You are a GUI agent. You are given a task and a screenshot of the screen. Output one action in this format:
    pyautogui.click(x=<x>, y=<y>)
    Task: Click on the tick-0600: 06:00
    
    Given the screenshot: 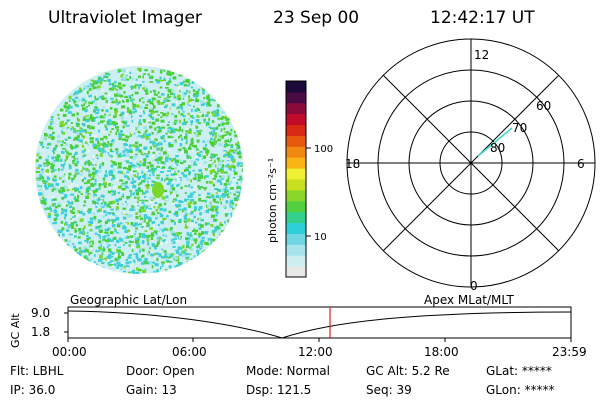 What is the action you would take?
    pyautogui.click(x=189, y=352)
    